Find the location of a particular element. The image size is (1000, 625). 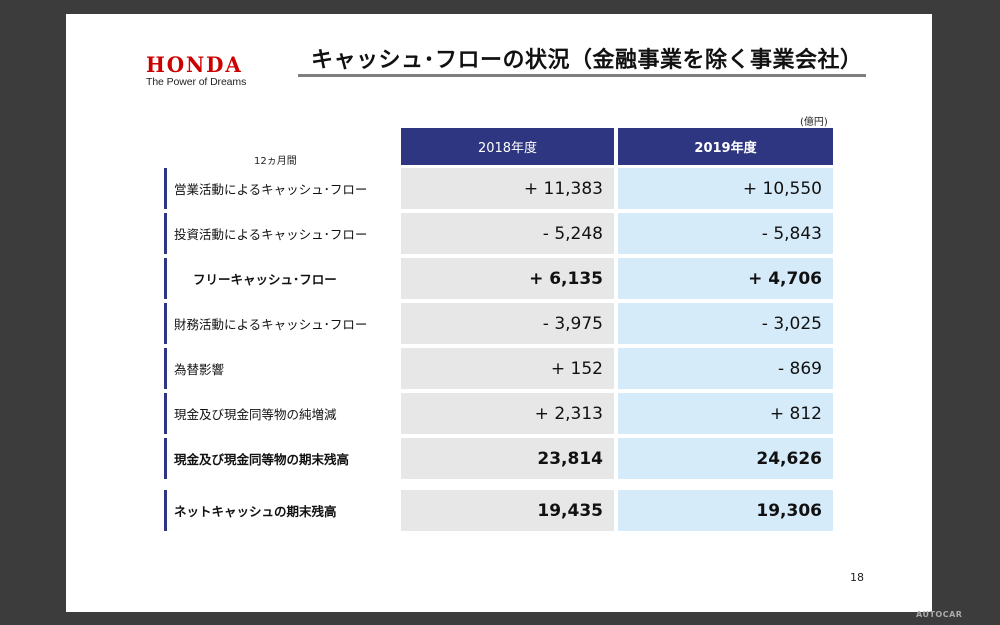

row-label-investing: 投資活動によるキャッシュ･フロー is located at coordinates (277, 233).